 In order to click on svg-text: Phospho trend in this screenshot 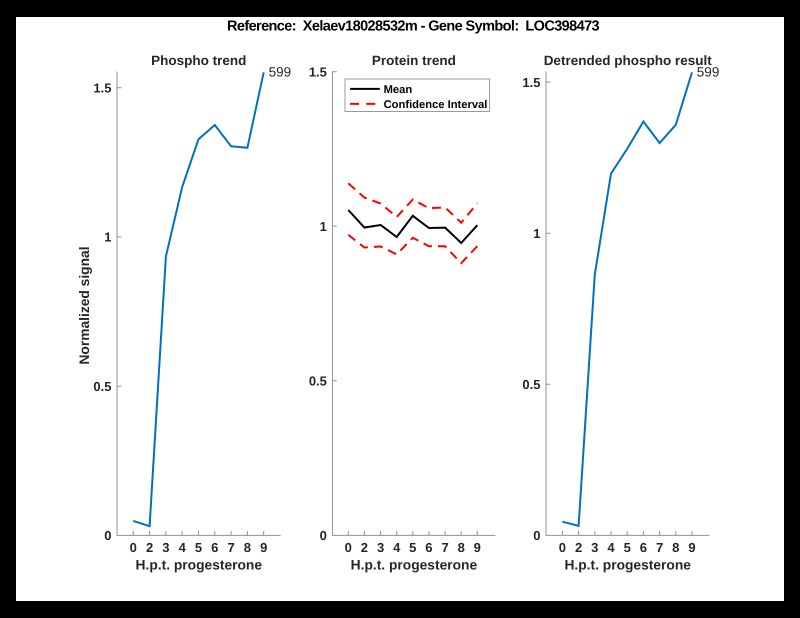, I will do `click(198, 60)`.